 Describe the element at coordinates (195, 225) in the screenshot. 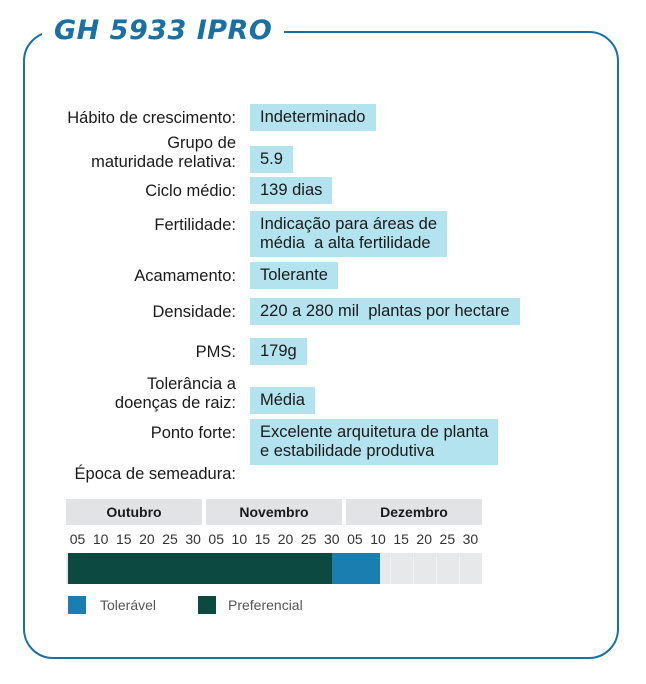

I see `spec-label: Fertilidade:` at that location.